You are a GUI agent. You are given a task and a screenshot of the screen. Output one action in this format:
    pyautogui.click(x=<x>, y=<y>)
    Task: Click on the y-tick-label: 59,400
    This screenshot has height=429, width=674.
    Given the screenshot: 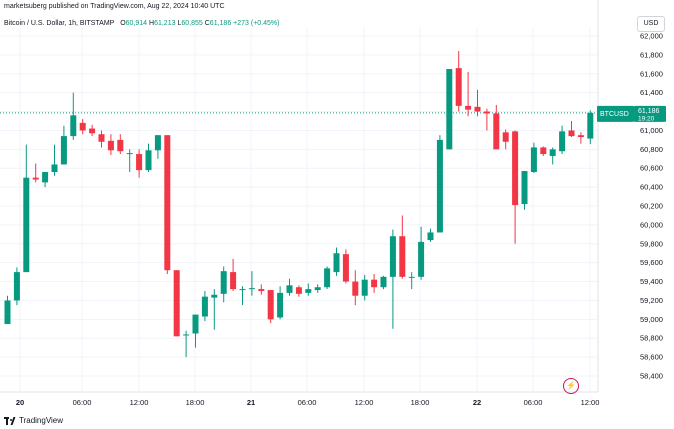 What is the action you would take?
    pyautogui.click(x=651, y=281)
    